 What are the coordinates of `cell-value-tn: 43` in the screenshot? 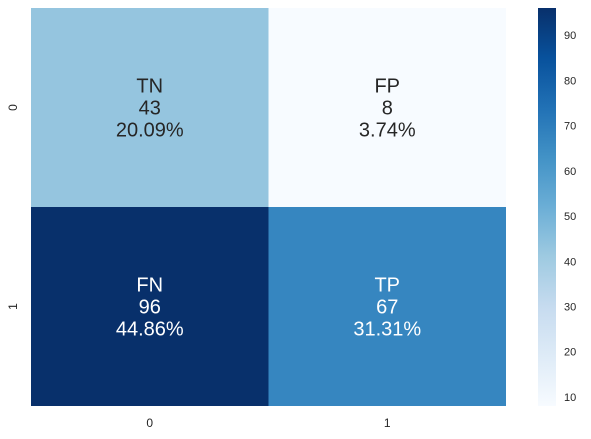 It's located at (150, 109).